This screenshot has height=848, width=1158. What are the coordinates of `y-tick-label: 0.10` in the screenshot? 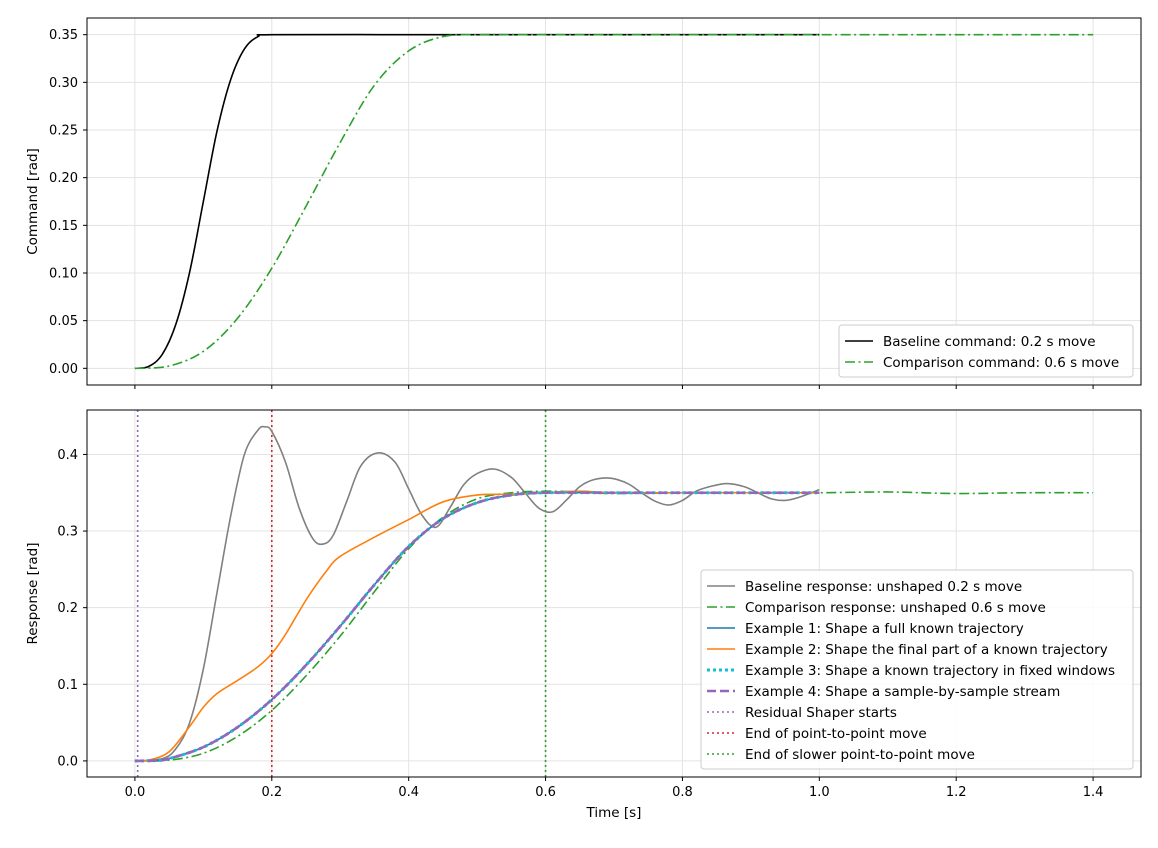 It's located at (63, 273).